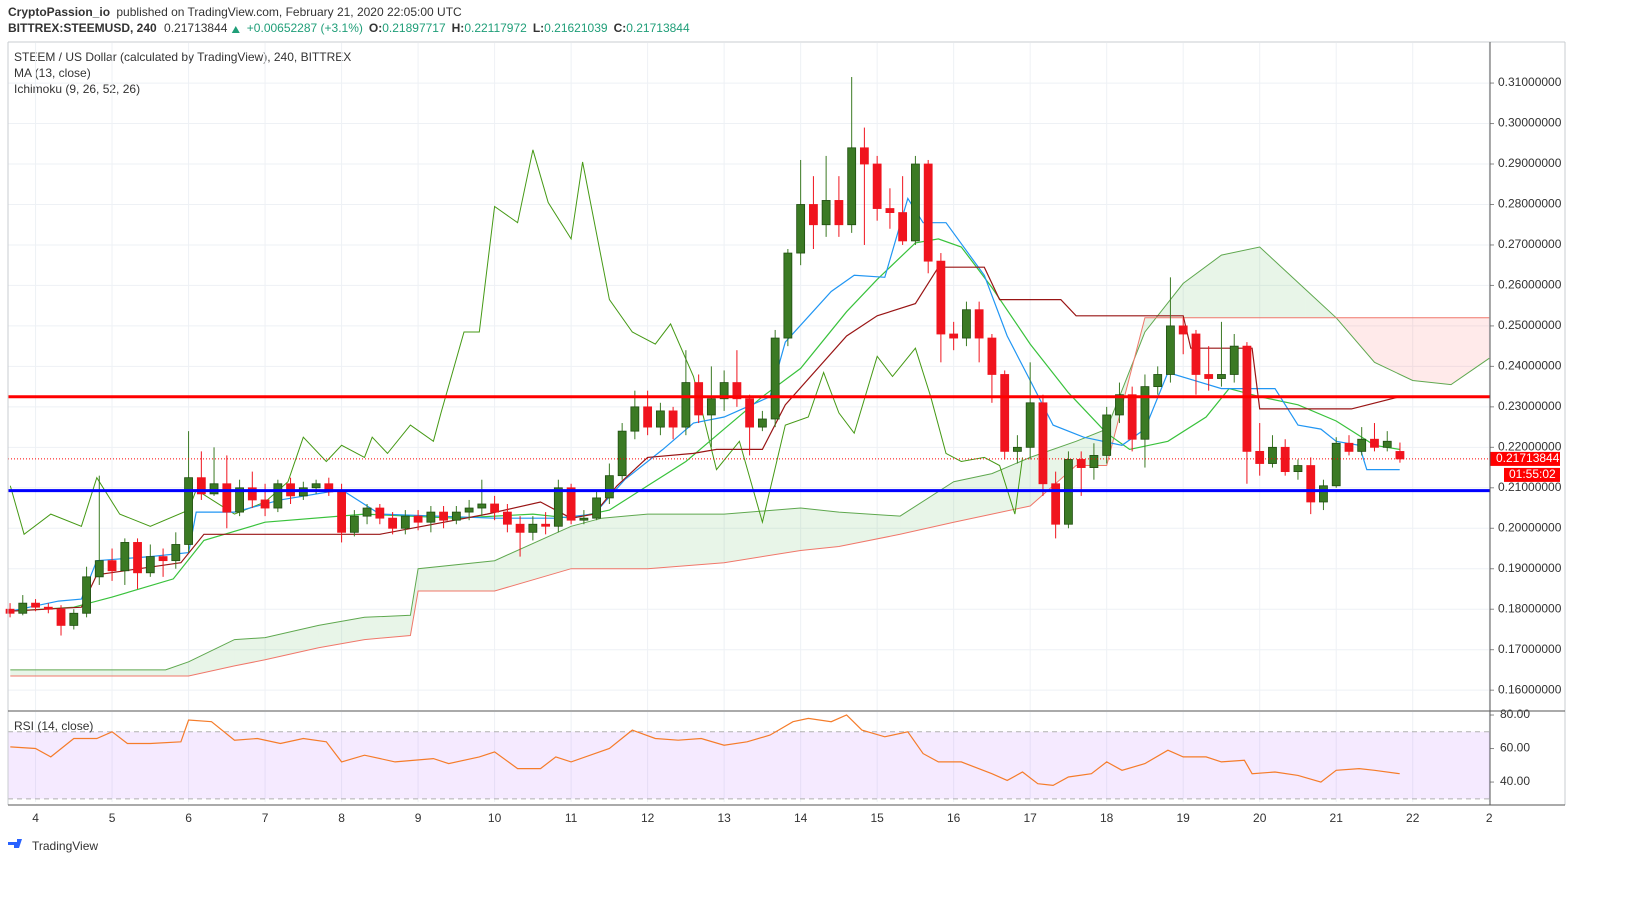  What do you see at coordinates (1530, 447) in the screenshot?
I see `y-tick-label: 0.22000000` at bounding box center [1530, 447].